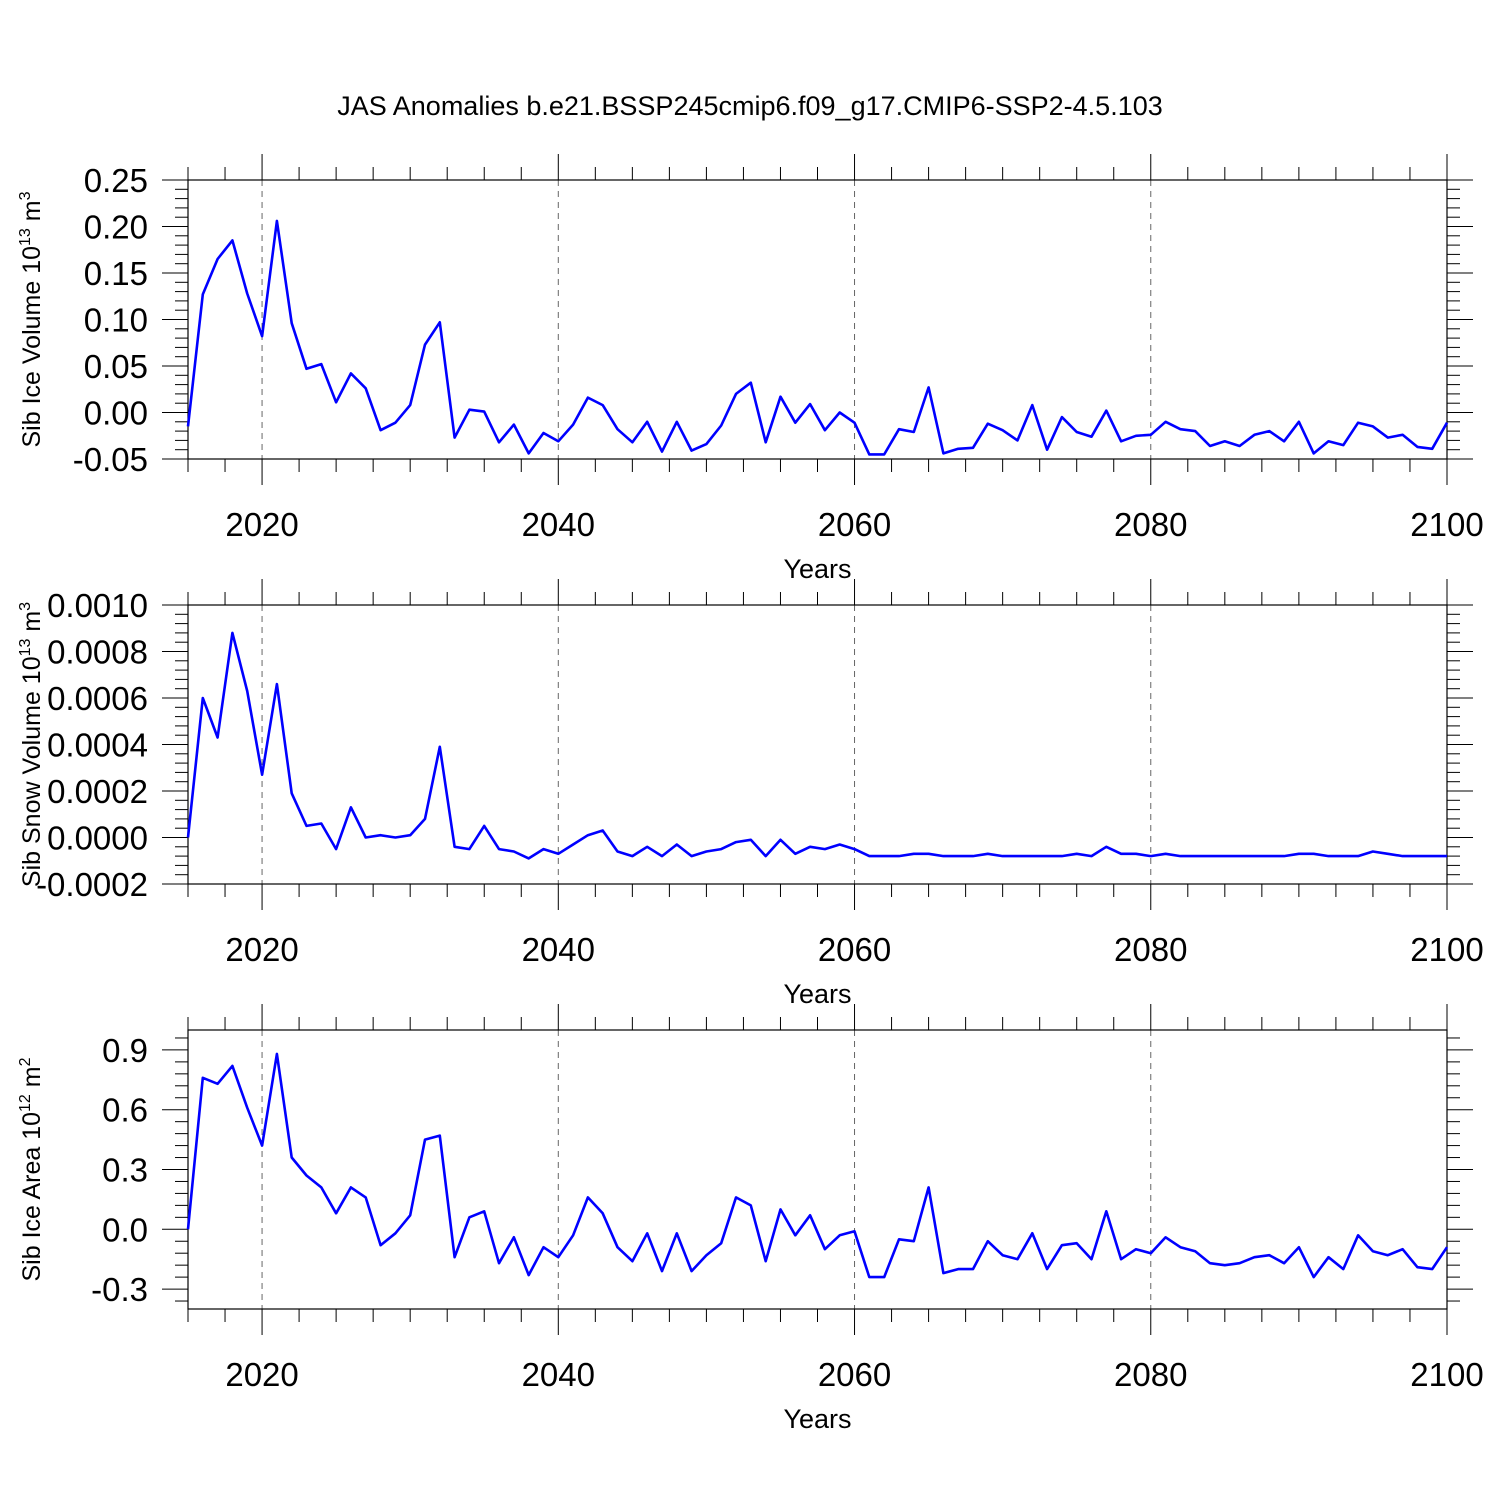  Describe the element at coordinates (1446, 1374) in the screenshot. I see `panel-3-xtick-label: 2100` at that location.